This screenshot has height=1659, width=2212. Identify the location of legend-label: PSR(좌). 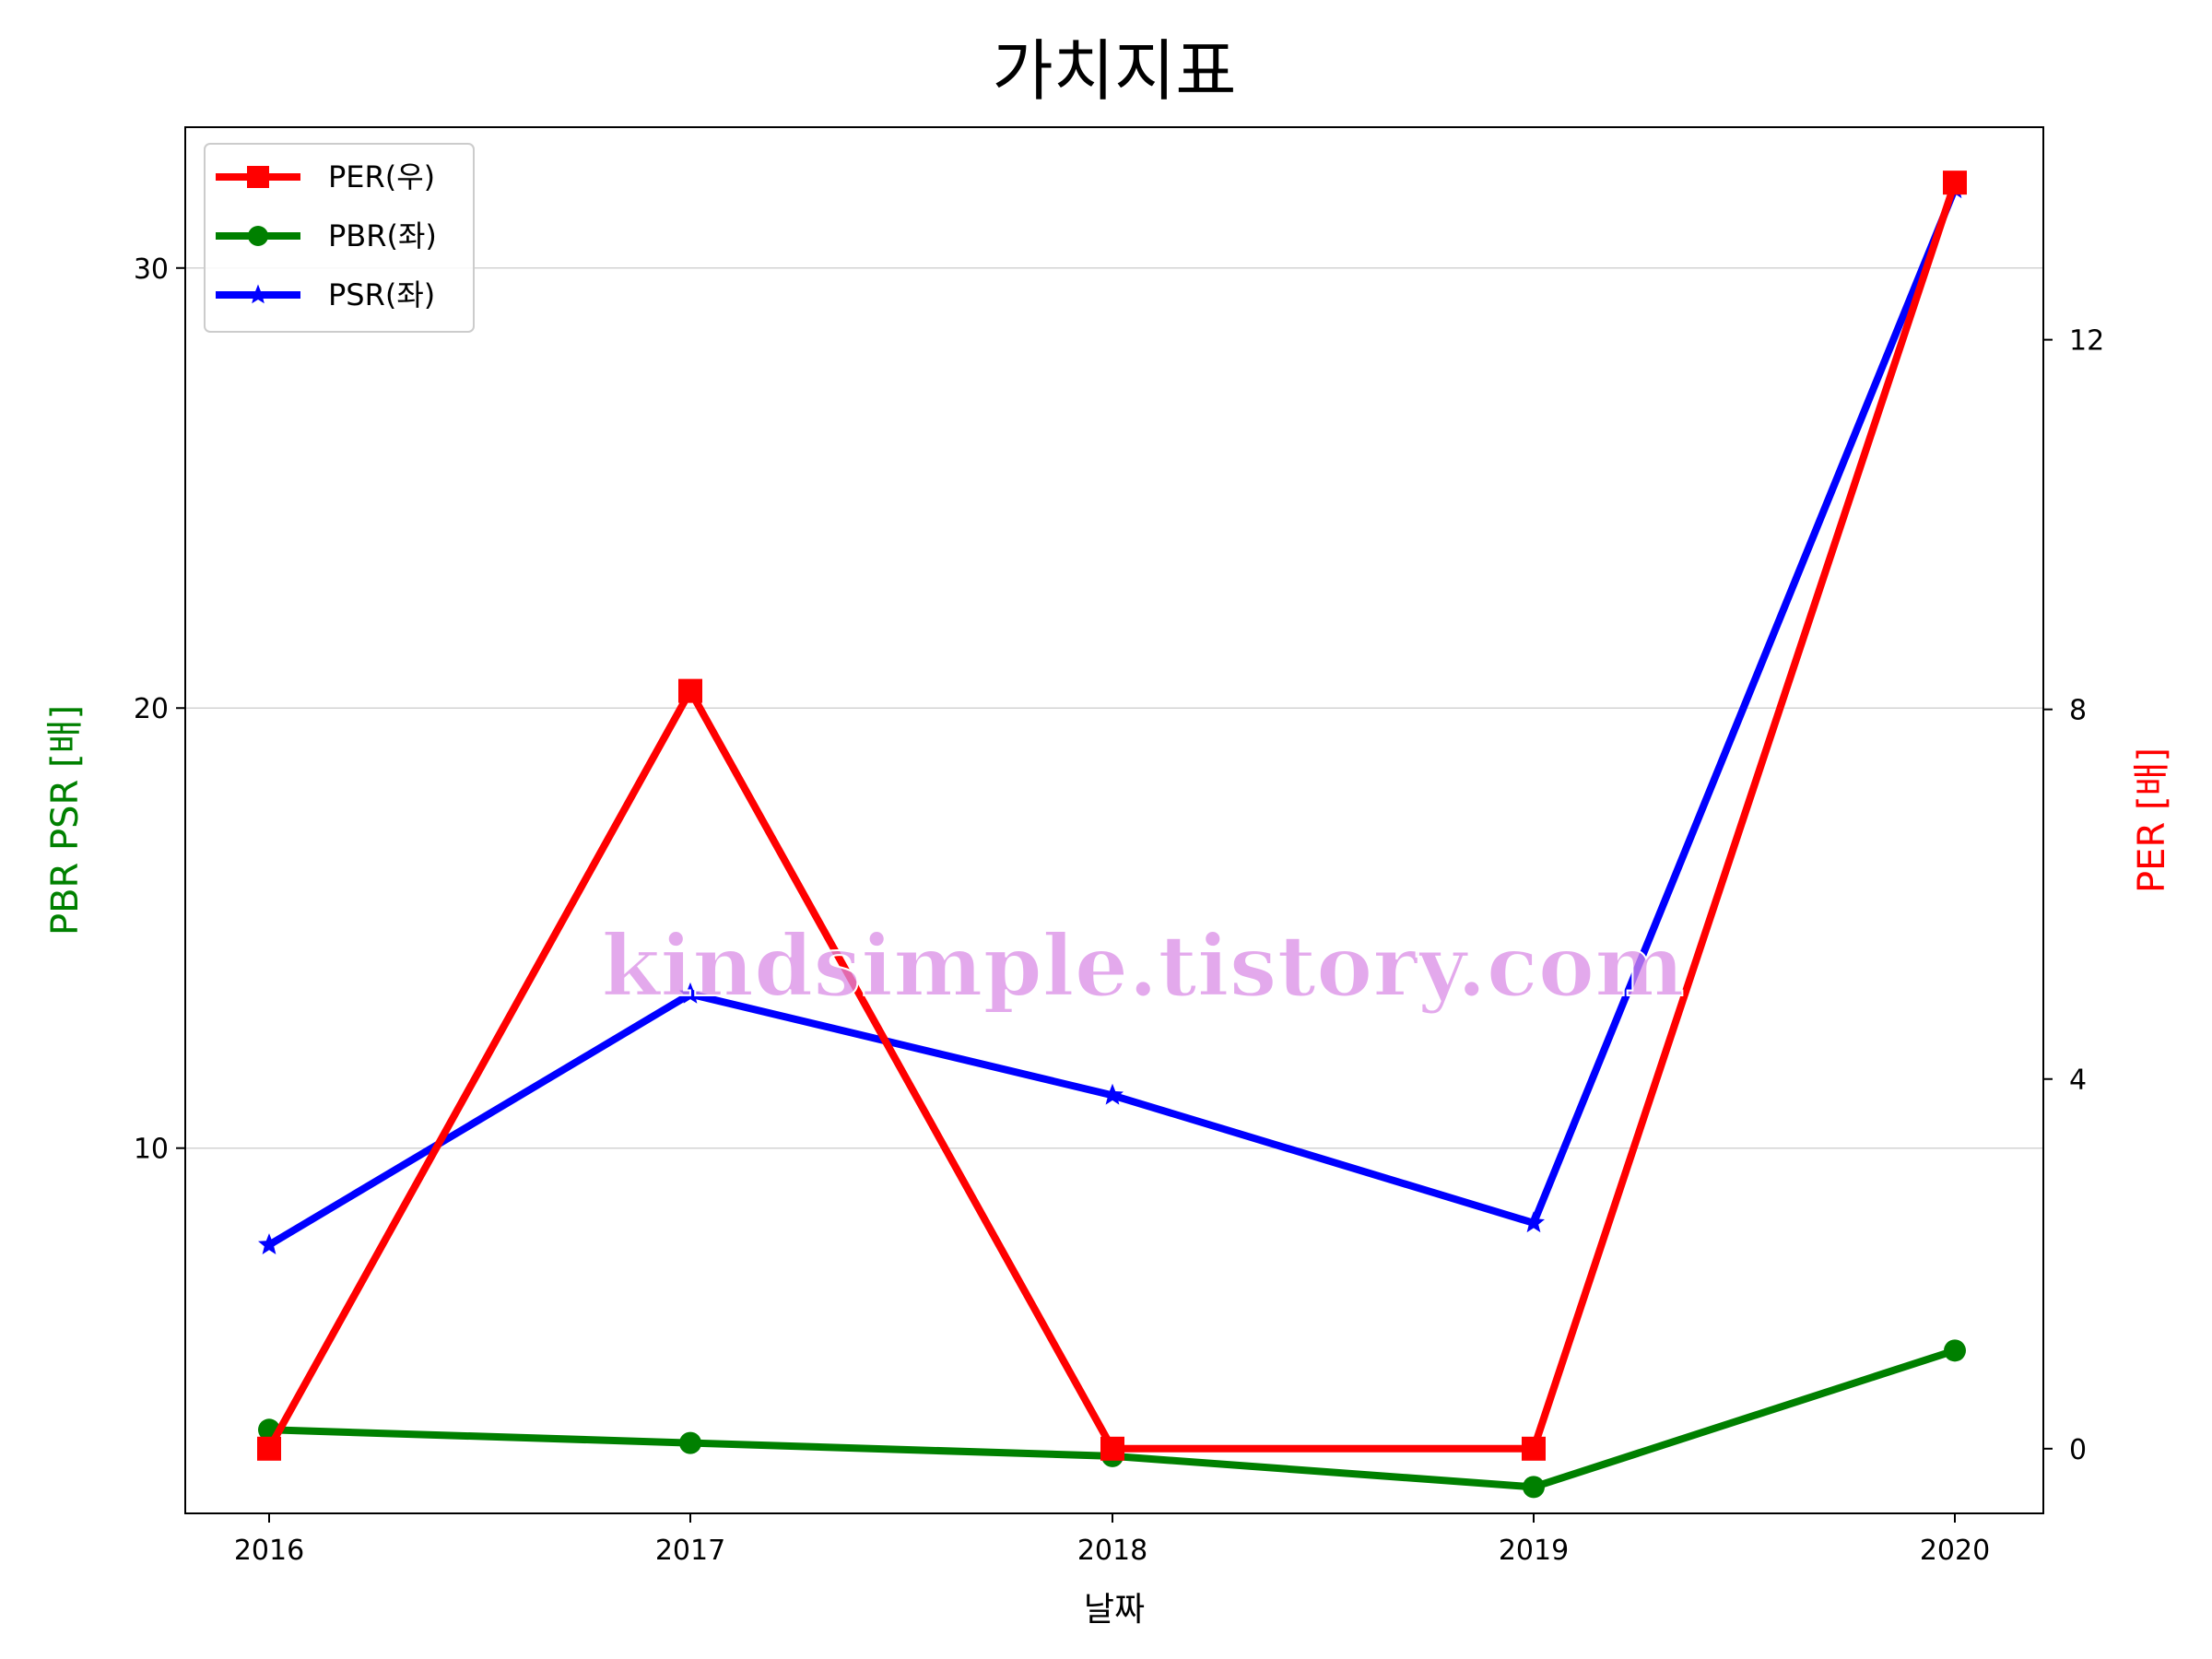
(381, 294).